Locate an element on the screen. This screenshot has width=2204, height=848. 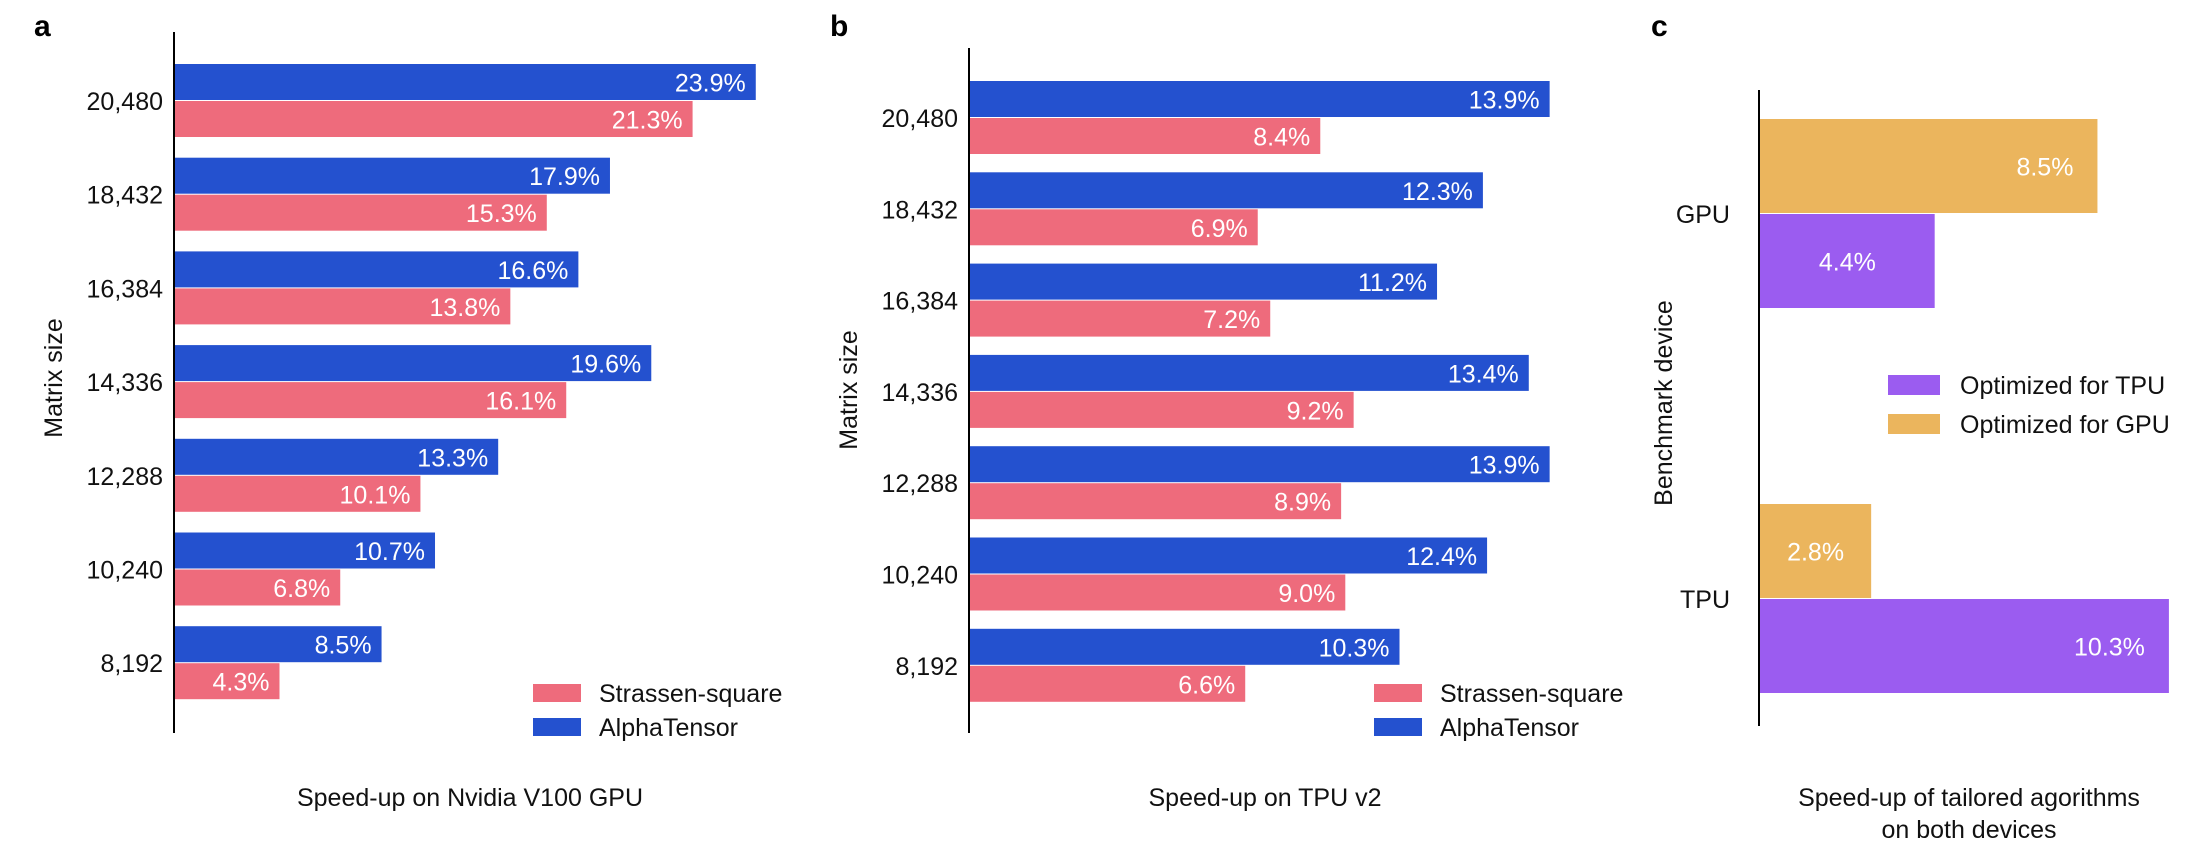
panel-a-letter: a is located at coordinates (42, 26).